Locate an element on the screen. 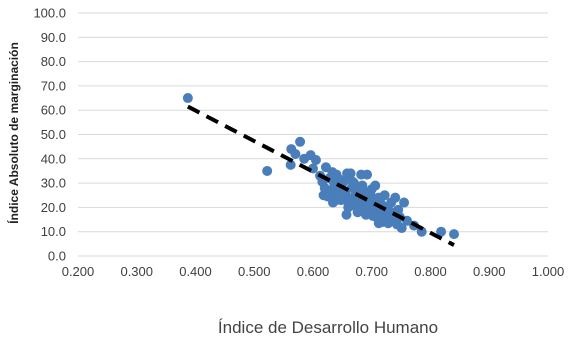 This screenshot has width=578, height=347. y-tick-label: 50.0 is located at coordinates (53, 134).